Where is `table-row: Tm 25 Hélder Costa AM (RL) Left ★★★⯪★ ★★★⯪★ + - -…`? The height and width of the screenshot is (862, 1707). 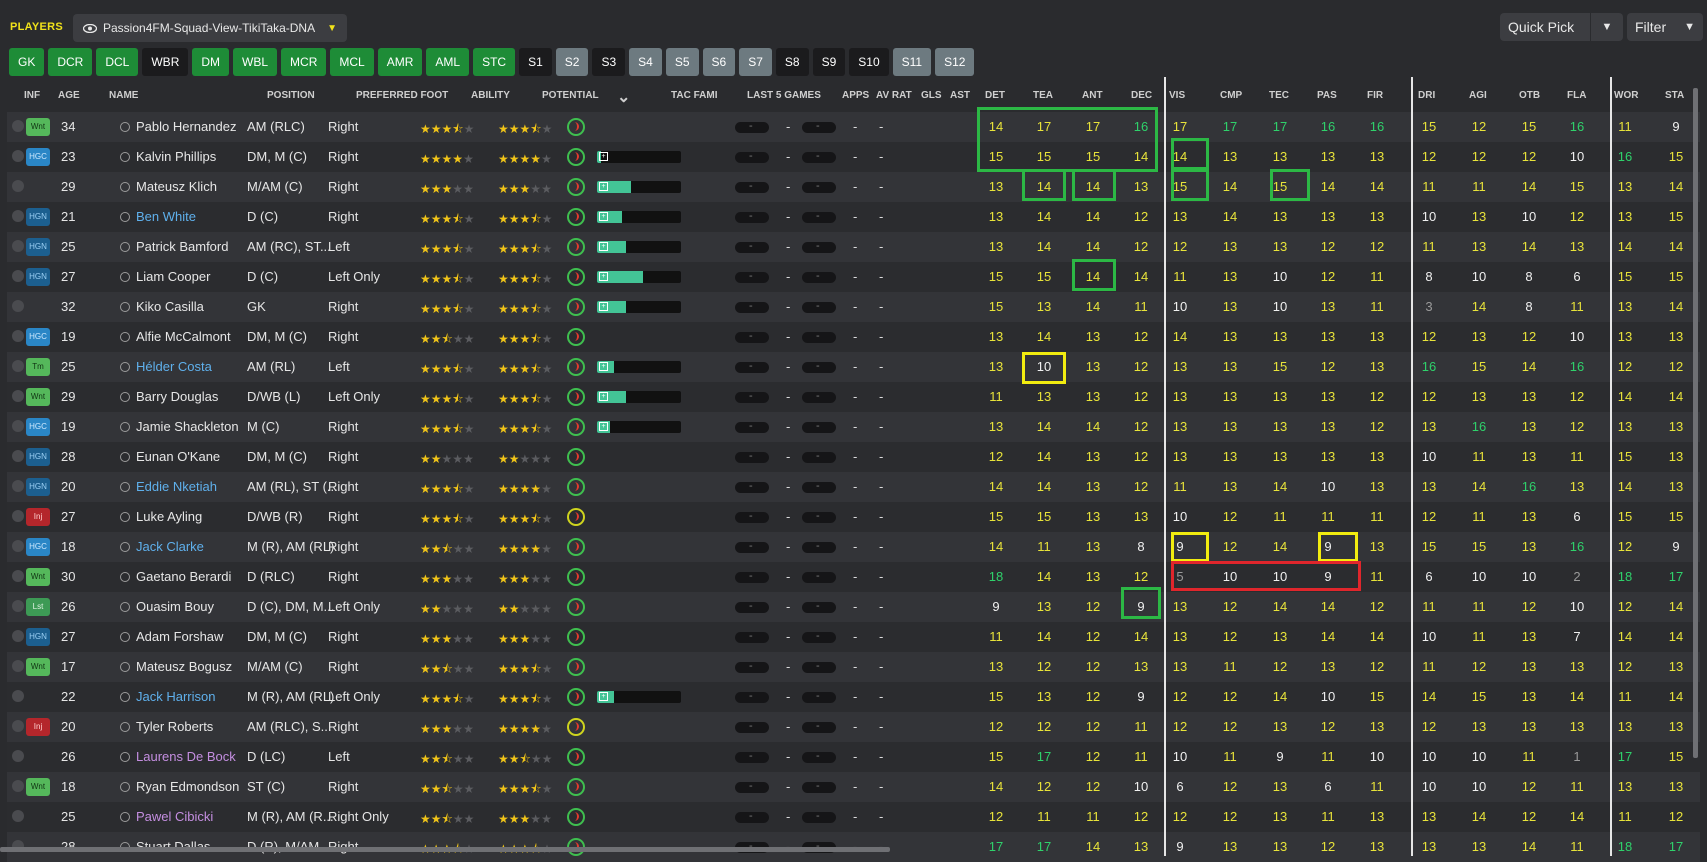
table-row: Tm 25 Hélder Costa AM (RL) Left ★★★⯪★ ★★★⯪★ + - -… is located at coordinates (853, 367).